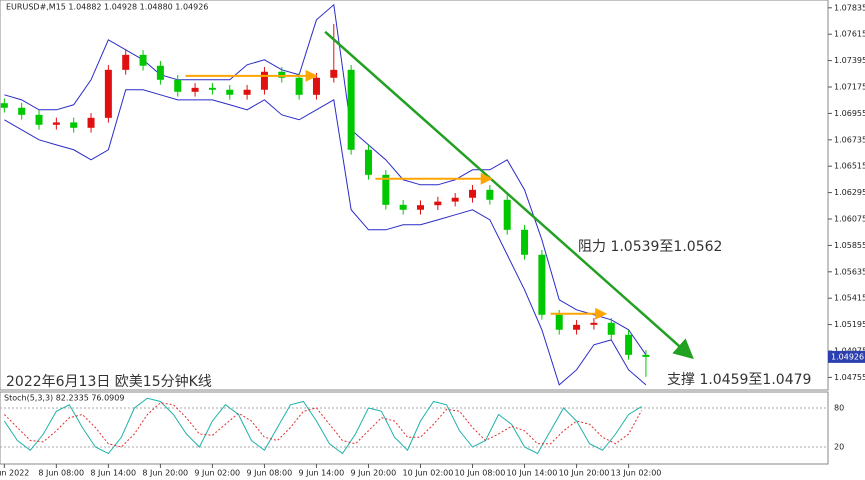 The height and width of the screenshot is (480, 865). What do you see at coordinates (839, 408) in the screenshot?
I see `y2-tick-label: 80` at bounding box center [839, 408].